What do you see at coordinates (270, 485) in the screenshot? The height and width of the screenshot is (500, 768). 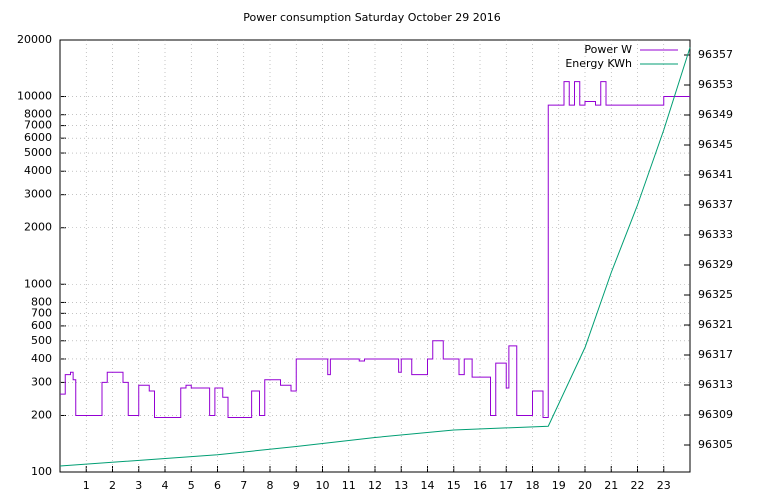 I see `x-tick-label: 8` at bounding box center [270, 485].